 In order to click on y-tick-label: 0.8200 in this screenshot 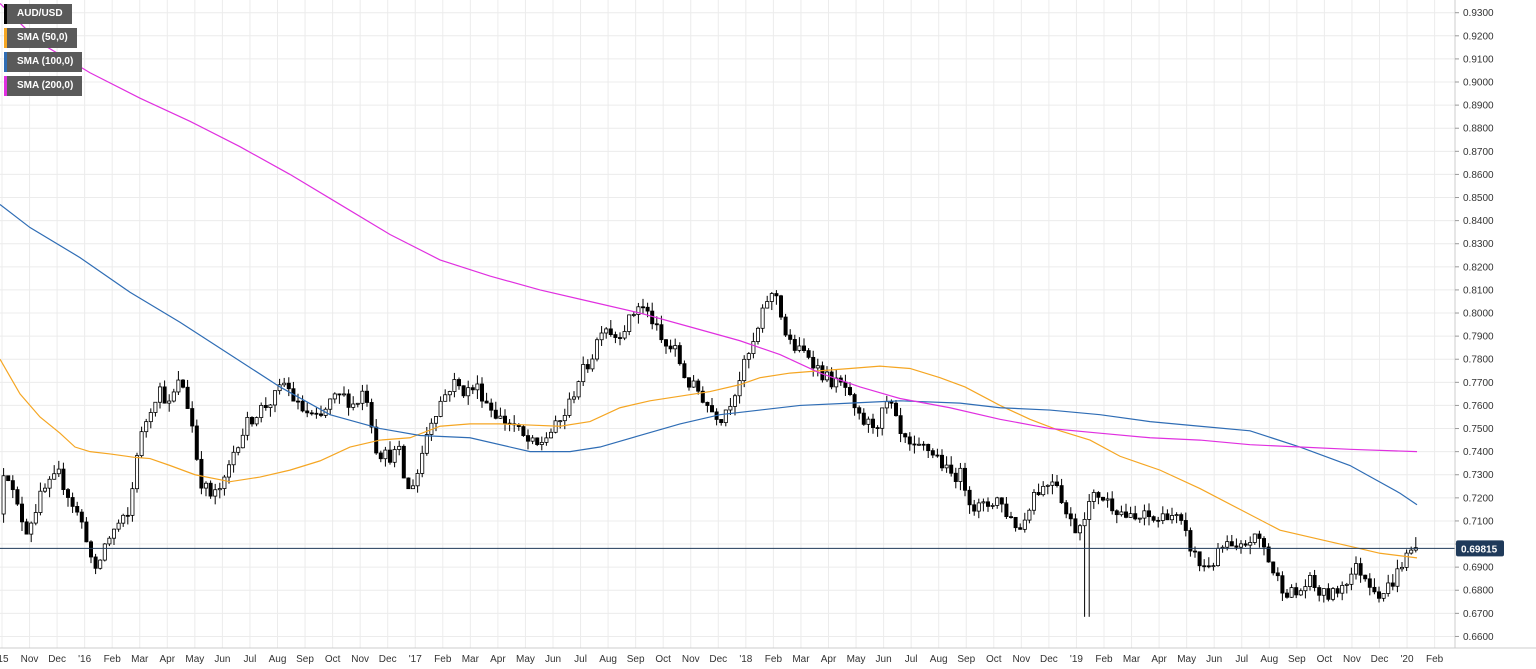, I will do `click(1478, 267)`.